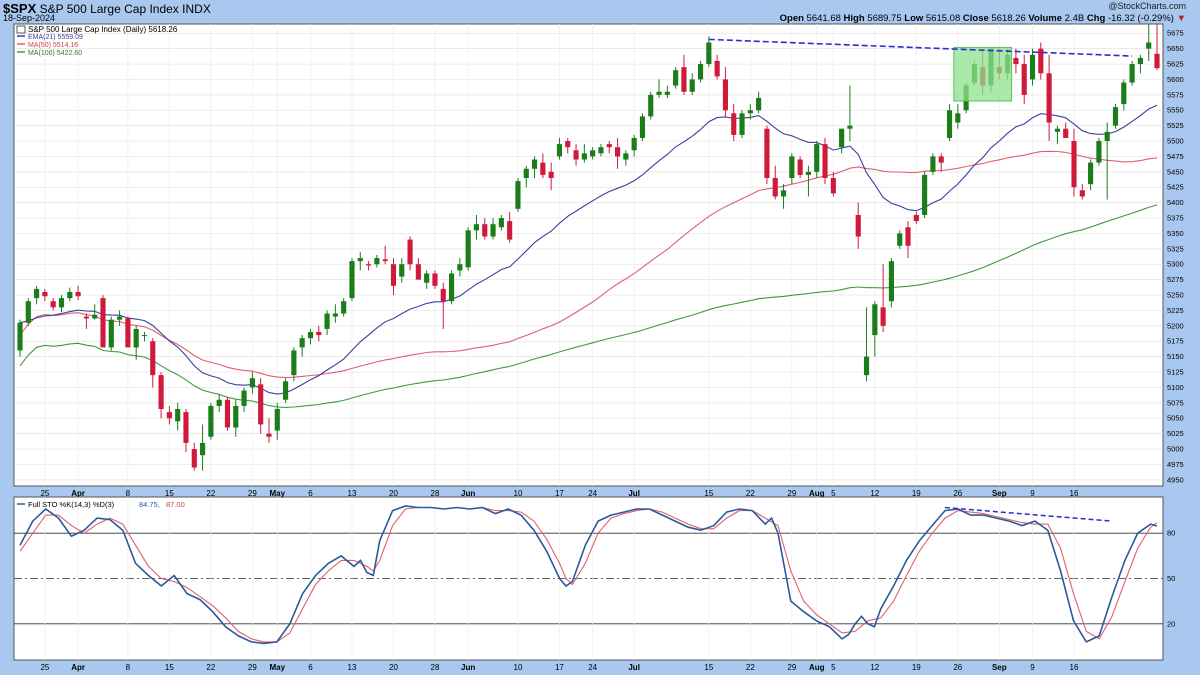 Image resolution: width=1200 pixels, height=675 pixels. I want to click on price-tick-label: 5400, so click(1175, 202).